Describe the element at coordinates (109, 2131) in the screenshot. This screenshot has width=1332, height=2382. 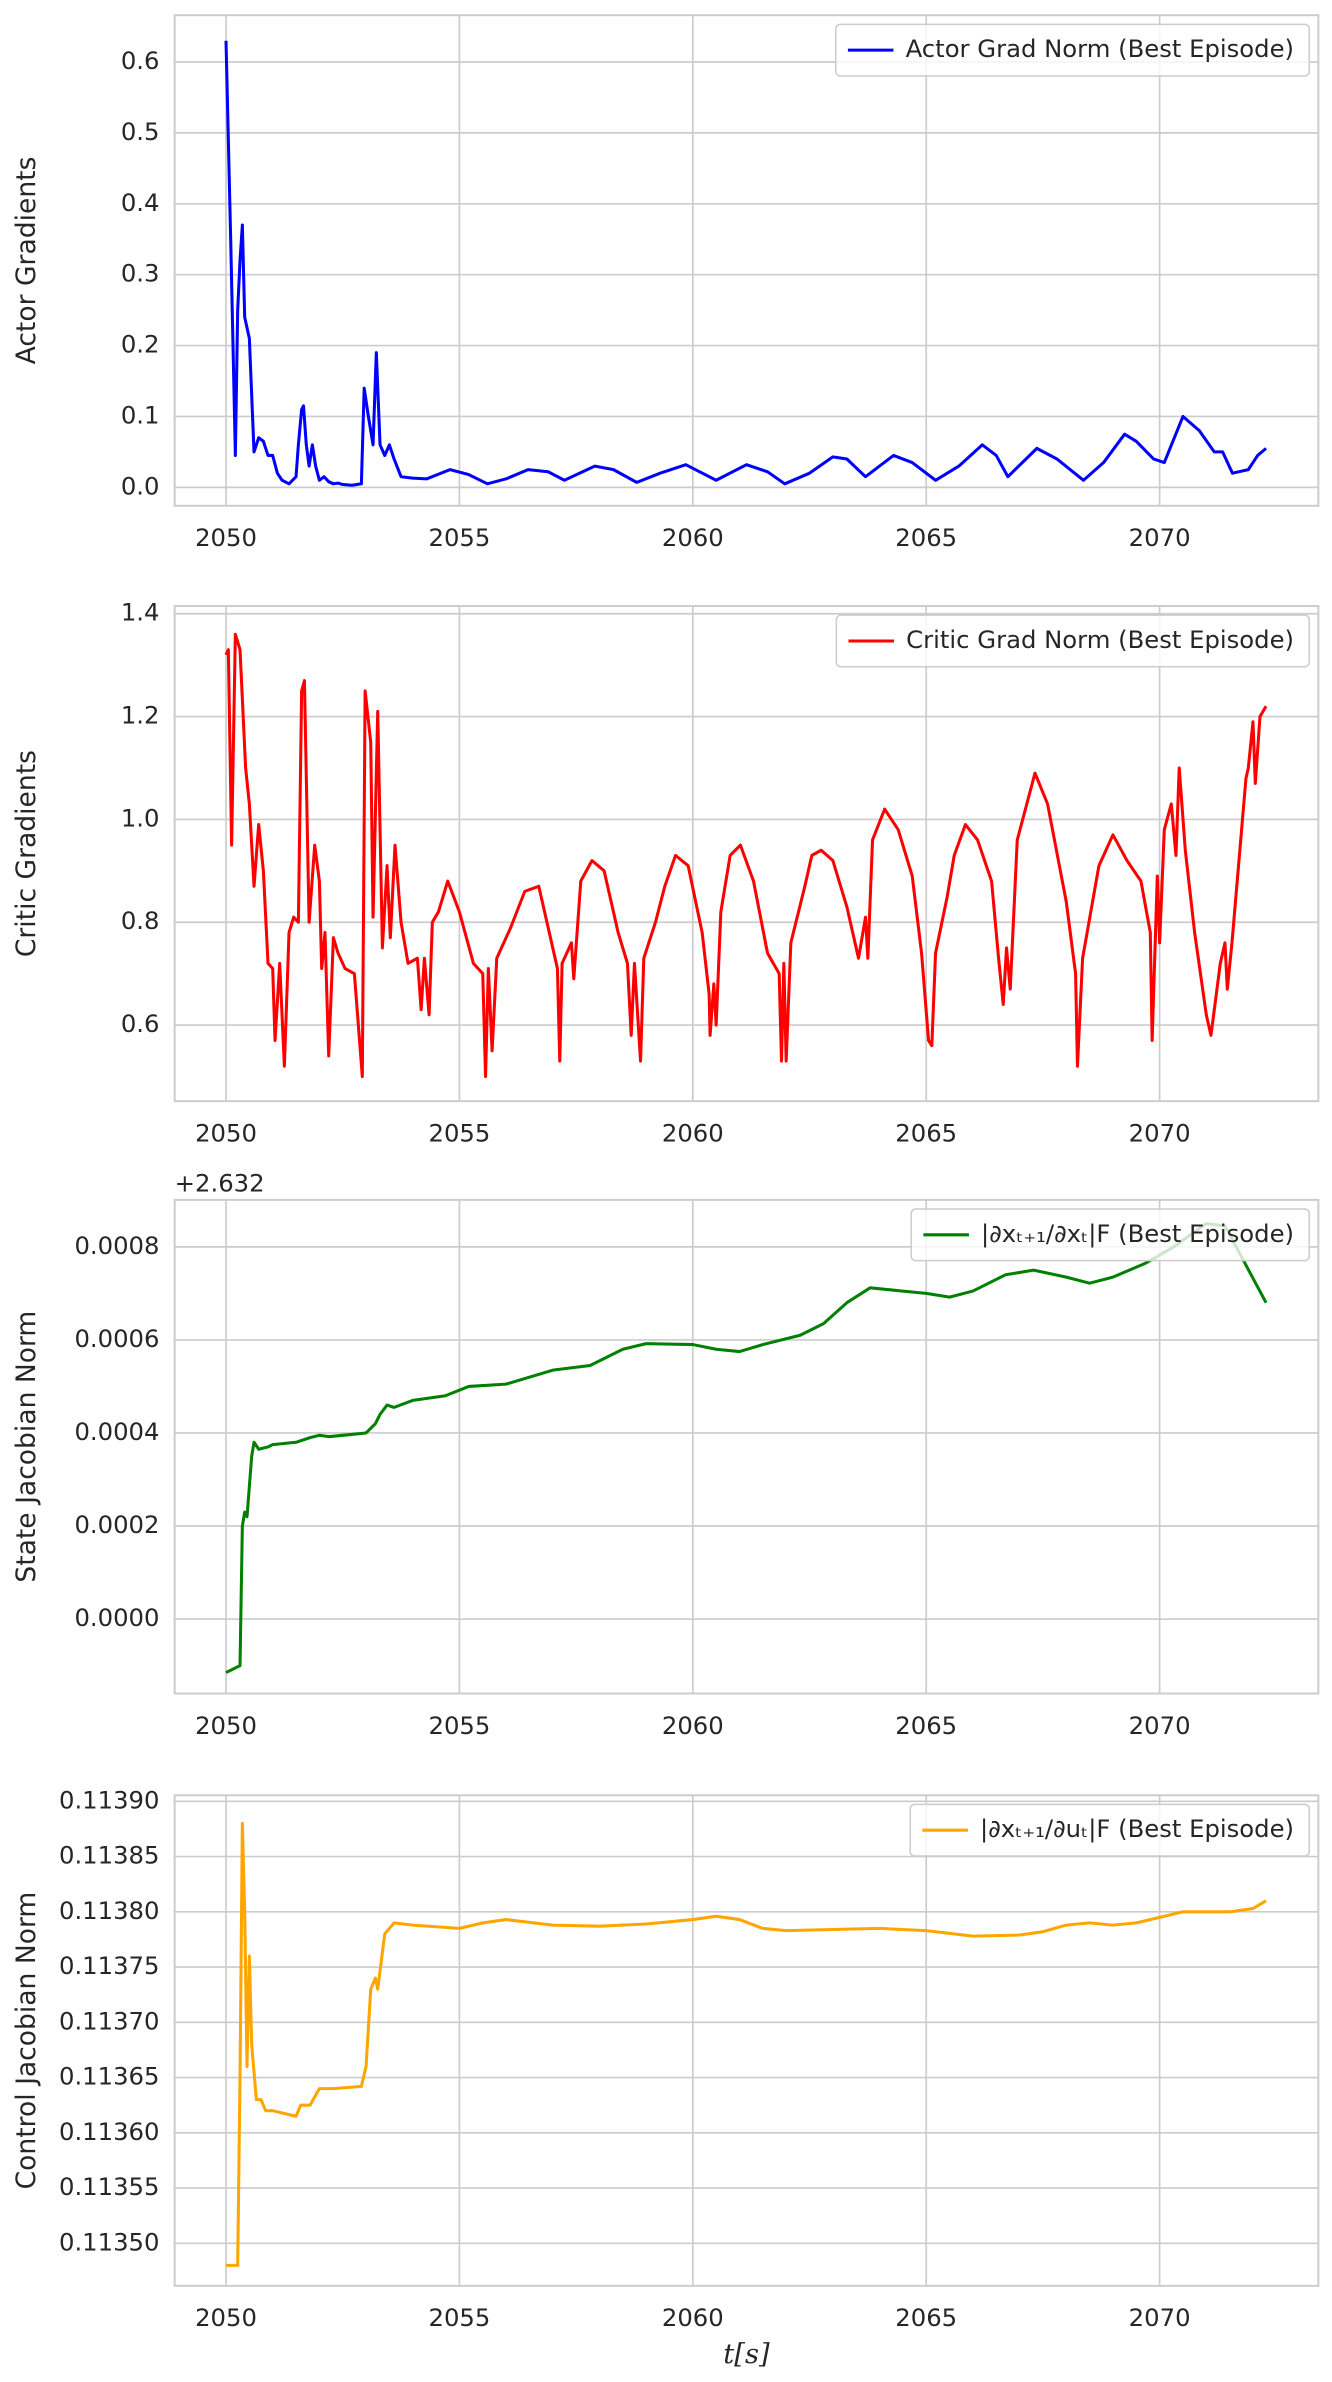
I see `y-tick-label: 0.11360` at that location.